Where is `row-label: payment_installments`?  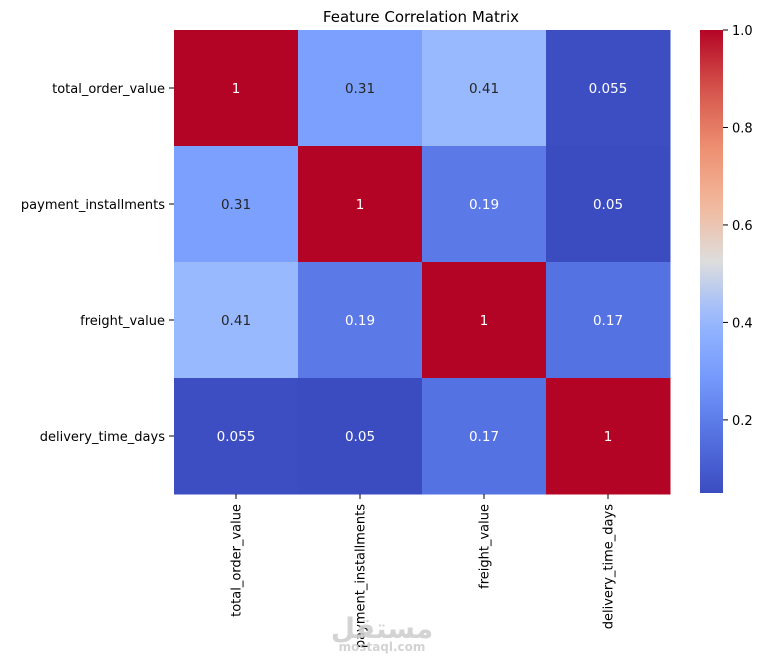 row-label: payment_installments is located at coordinates (93, 205).